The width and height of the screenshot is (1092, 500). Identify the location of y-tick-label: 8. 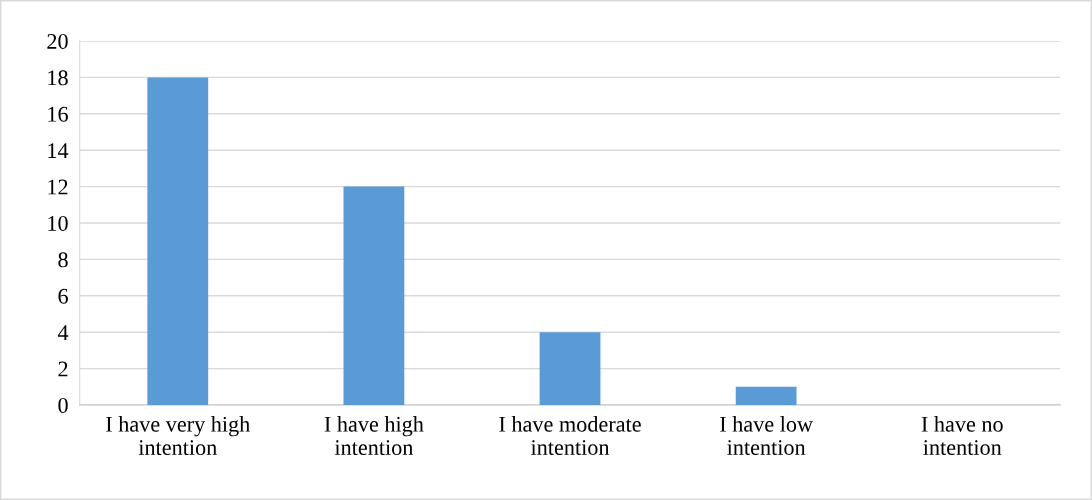
(63, 260).